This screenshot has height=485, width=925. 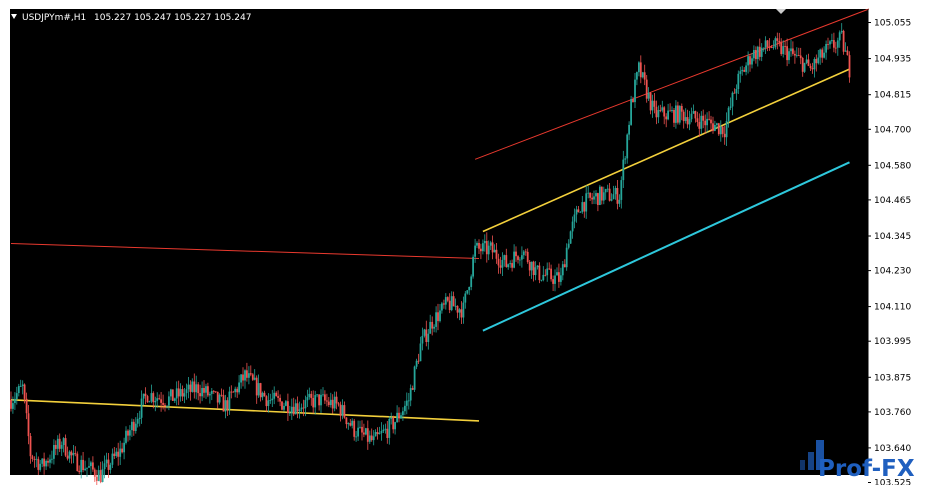 What do you see at coordinates (892, 96) in the screenshot?
I see `y-tick-label: 104.815` at bounding box center [892, 96].